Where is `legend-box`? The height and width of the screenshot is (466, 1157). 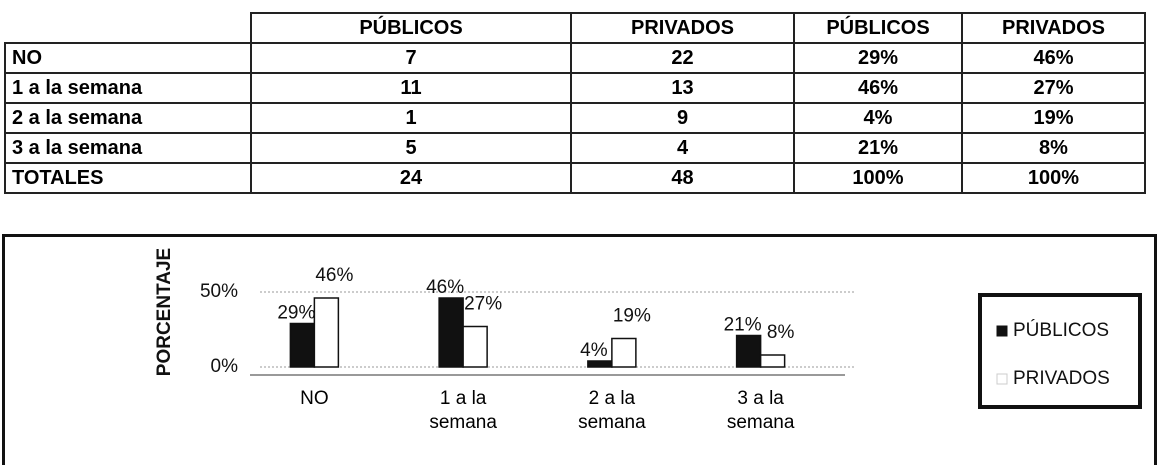 legend-box is located at coordinates (1060, 351).